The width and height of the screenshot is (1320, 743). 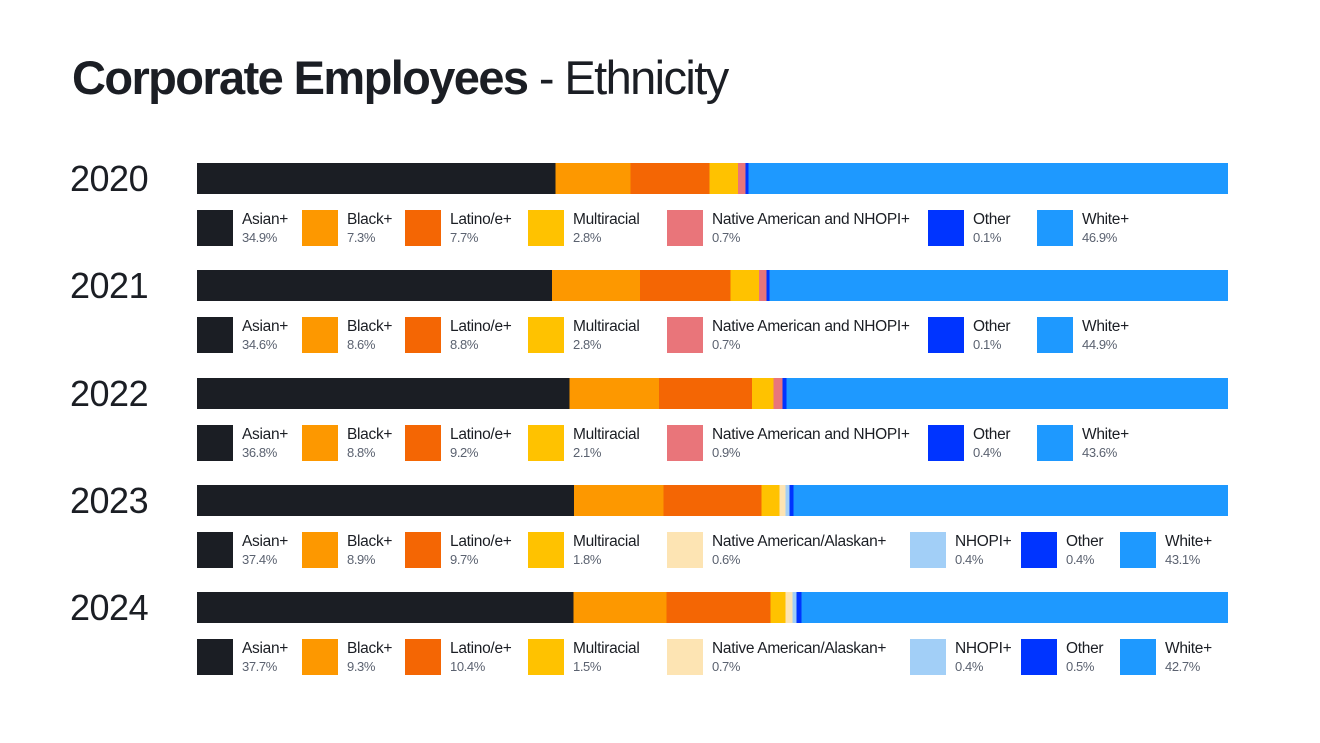 What do you see at coordinates (464, 559) in the screenshot?
I see `legend-value: 9.7%` at bounding box center [464, 559].